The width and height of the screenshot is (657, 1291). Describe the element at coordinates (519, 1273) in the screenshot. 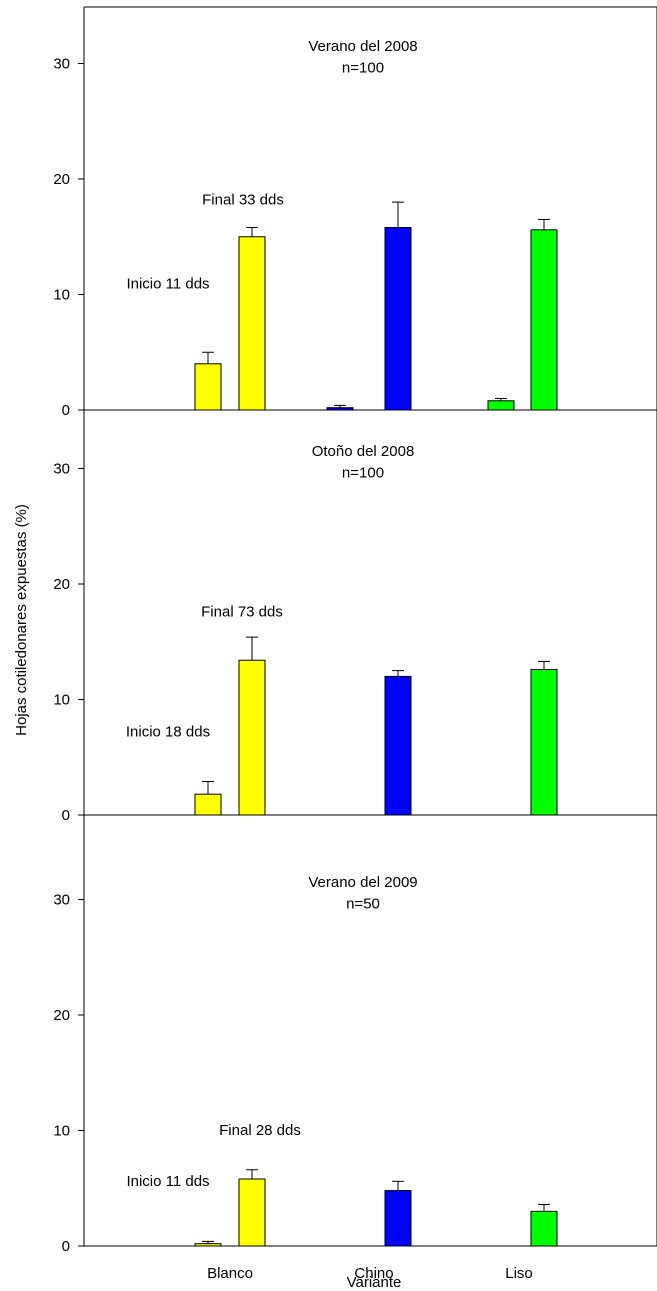

I see `category-label-liso: Liso` at that location.